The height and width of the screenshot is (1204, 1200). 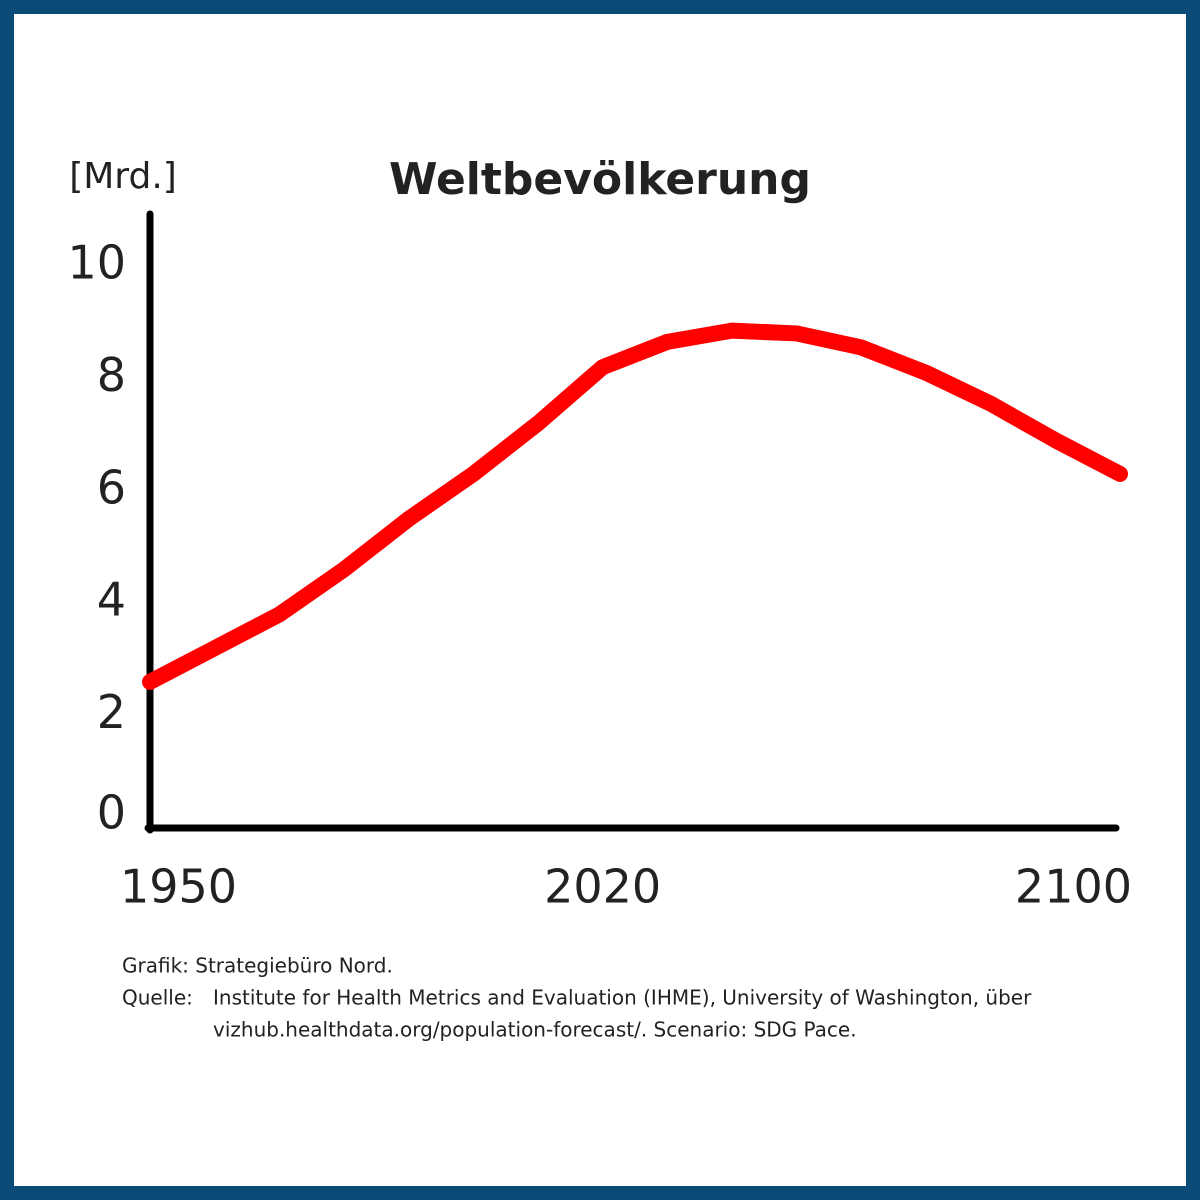 What do you see at coordinates (111, 712) in the screenshot?
I see `y-tick-label: 2` at bounding box center [111, 712].